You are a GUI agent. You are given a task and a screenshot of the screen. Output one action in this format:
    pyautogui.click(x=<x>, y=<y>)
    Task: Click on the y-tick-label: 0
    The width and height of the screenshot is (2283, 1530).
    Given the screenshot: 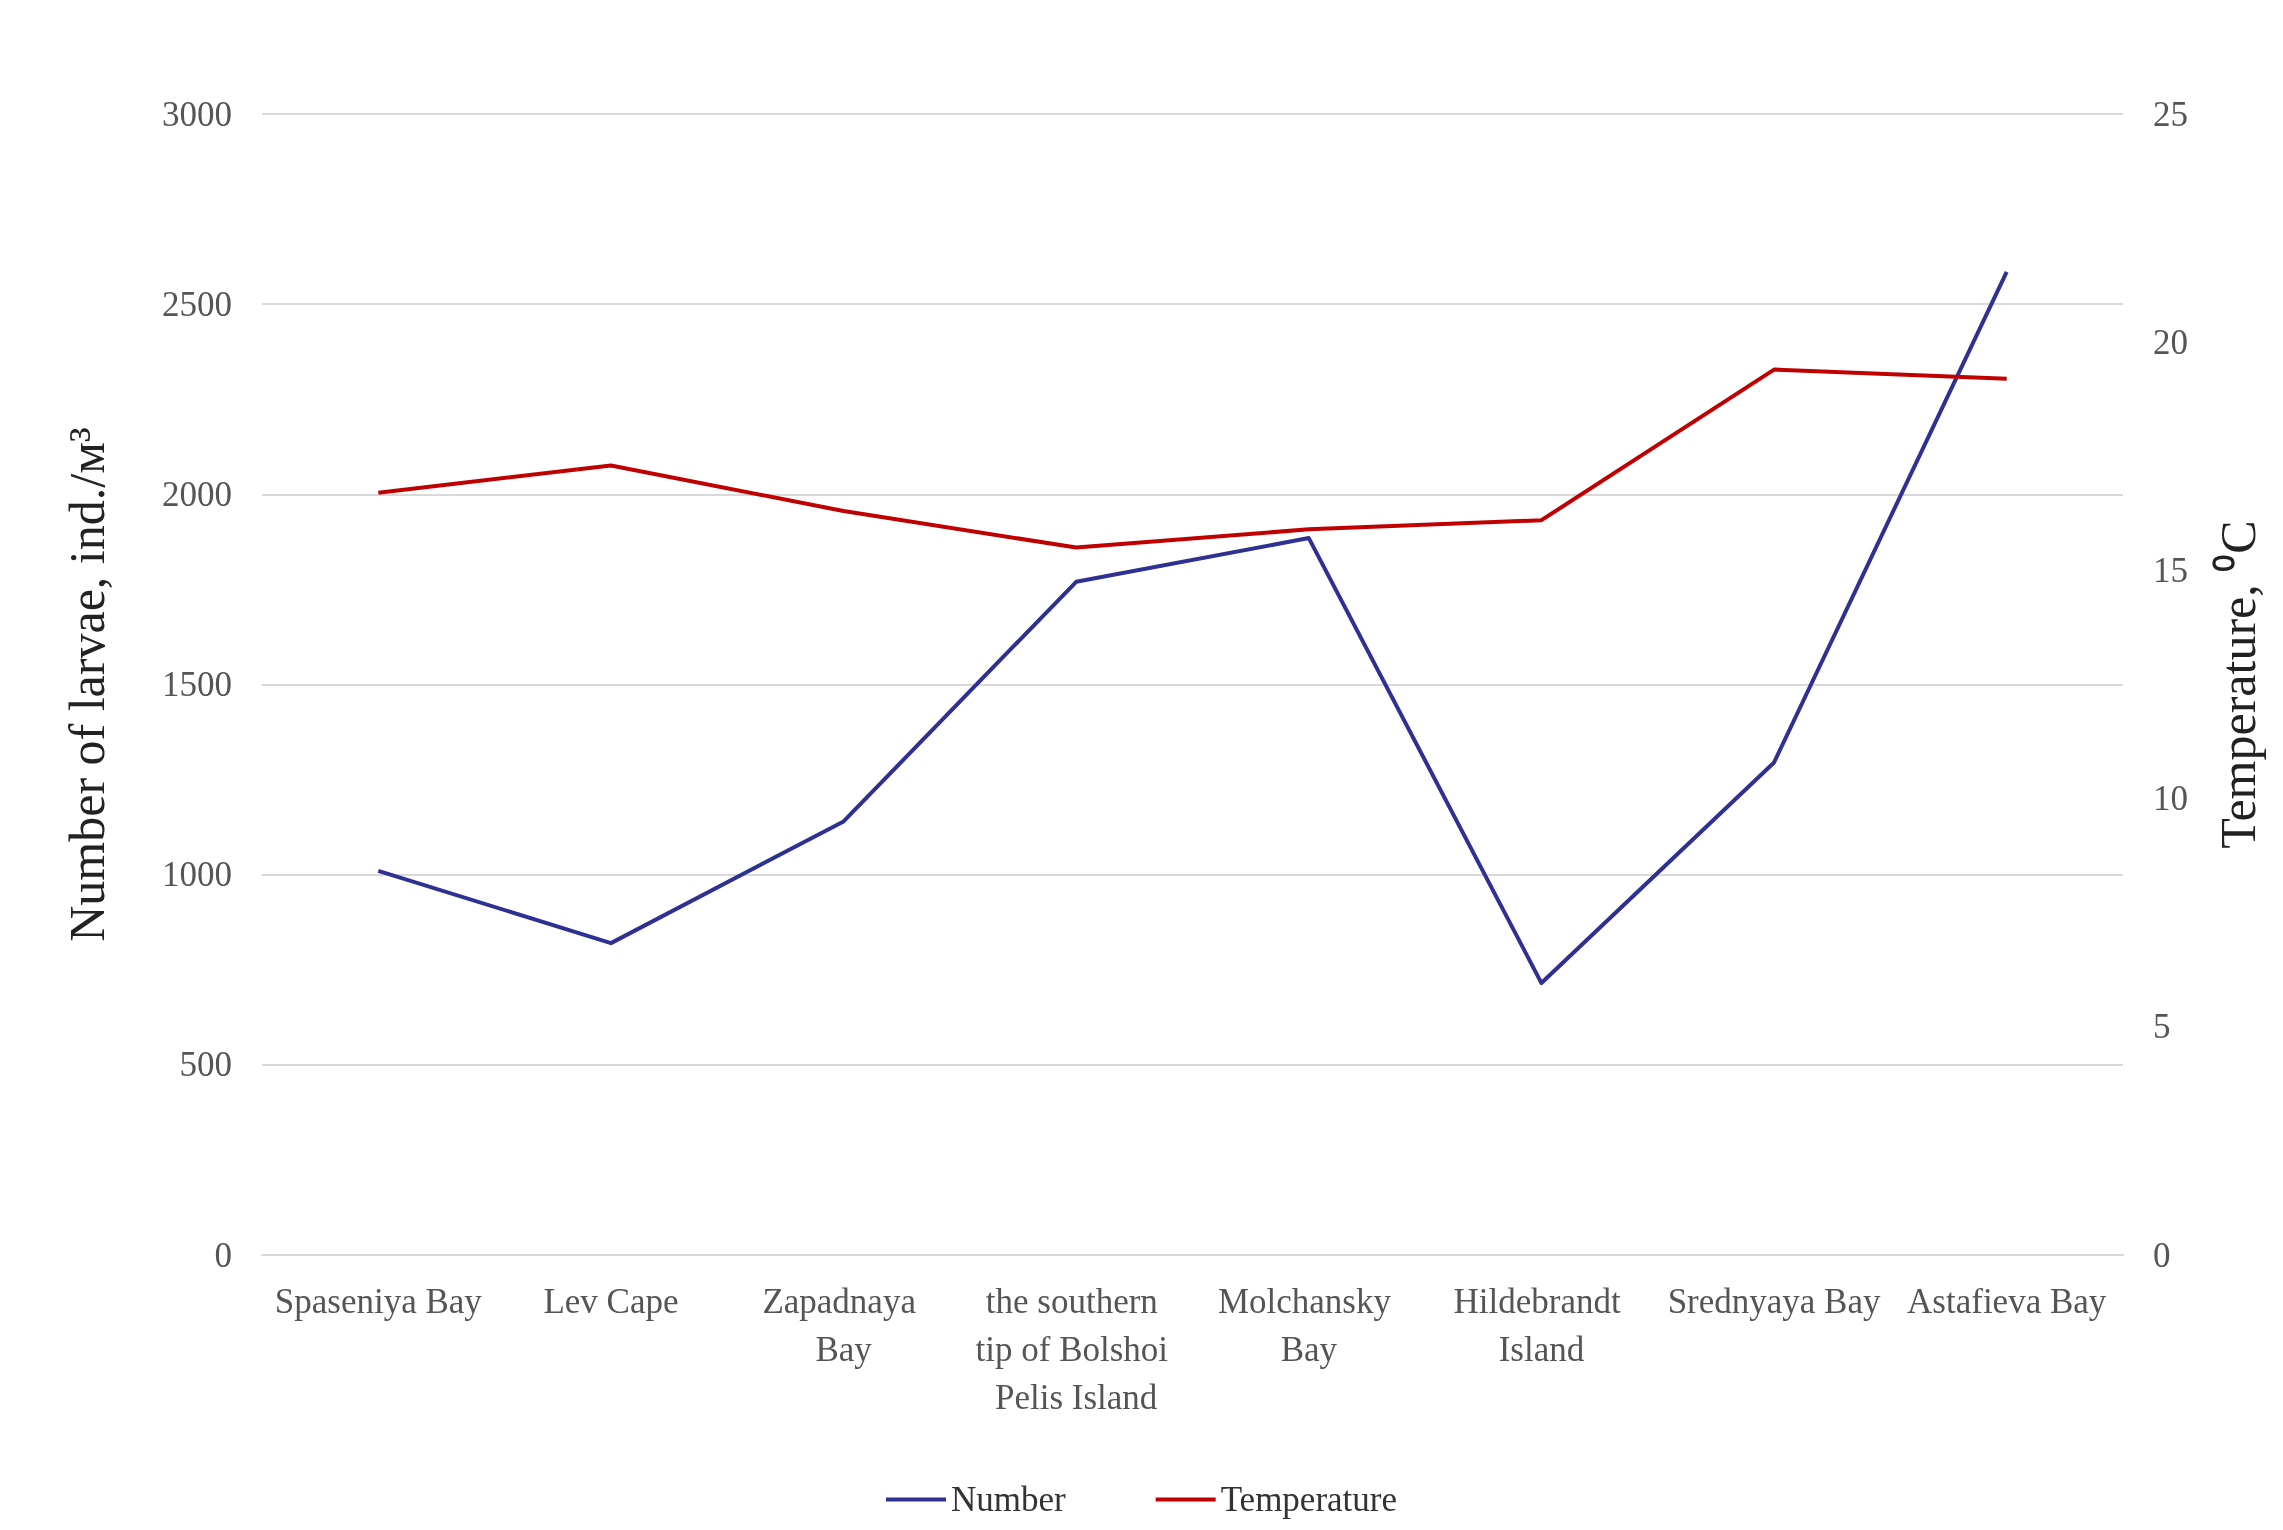 What is the action you would take?
    pyautogui.click(x=223, y=1255)
    